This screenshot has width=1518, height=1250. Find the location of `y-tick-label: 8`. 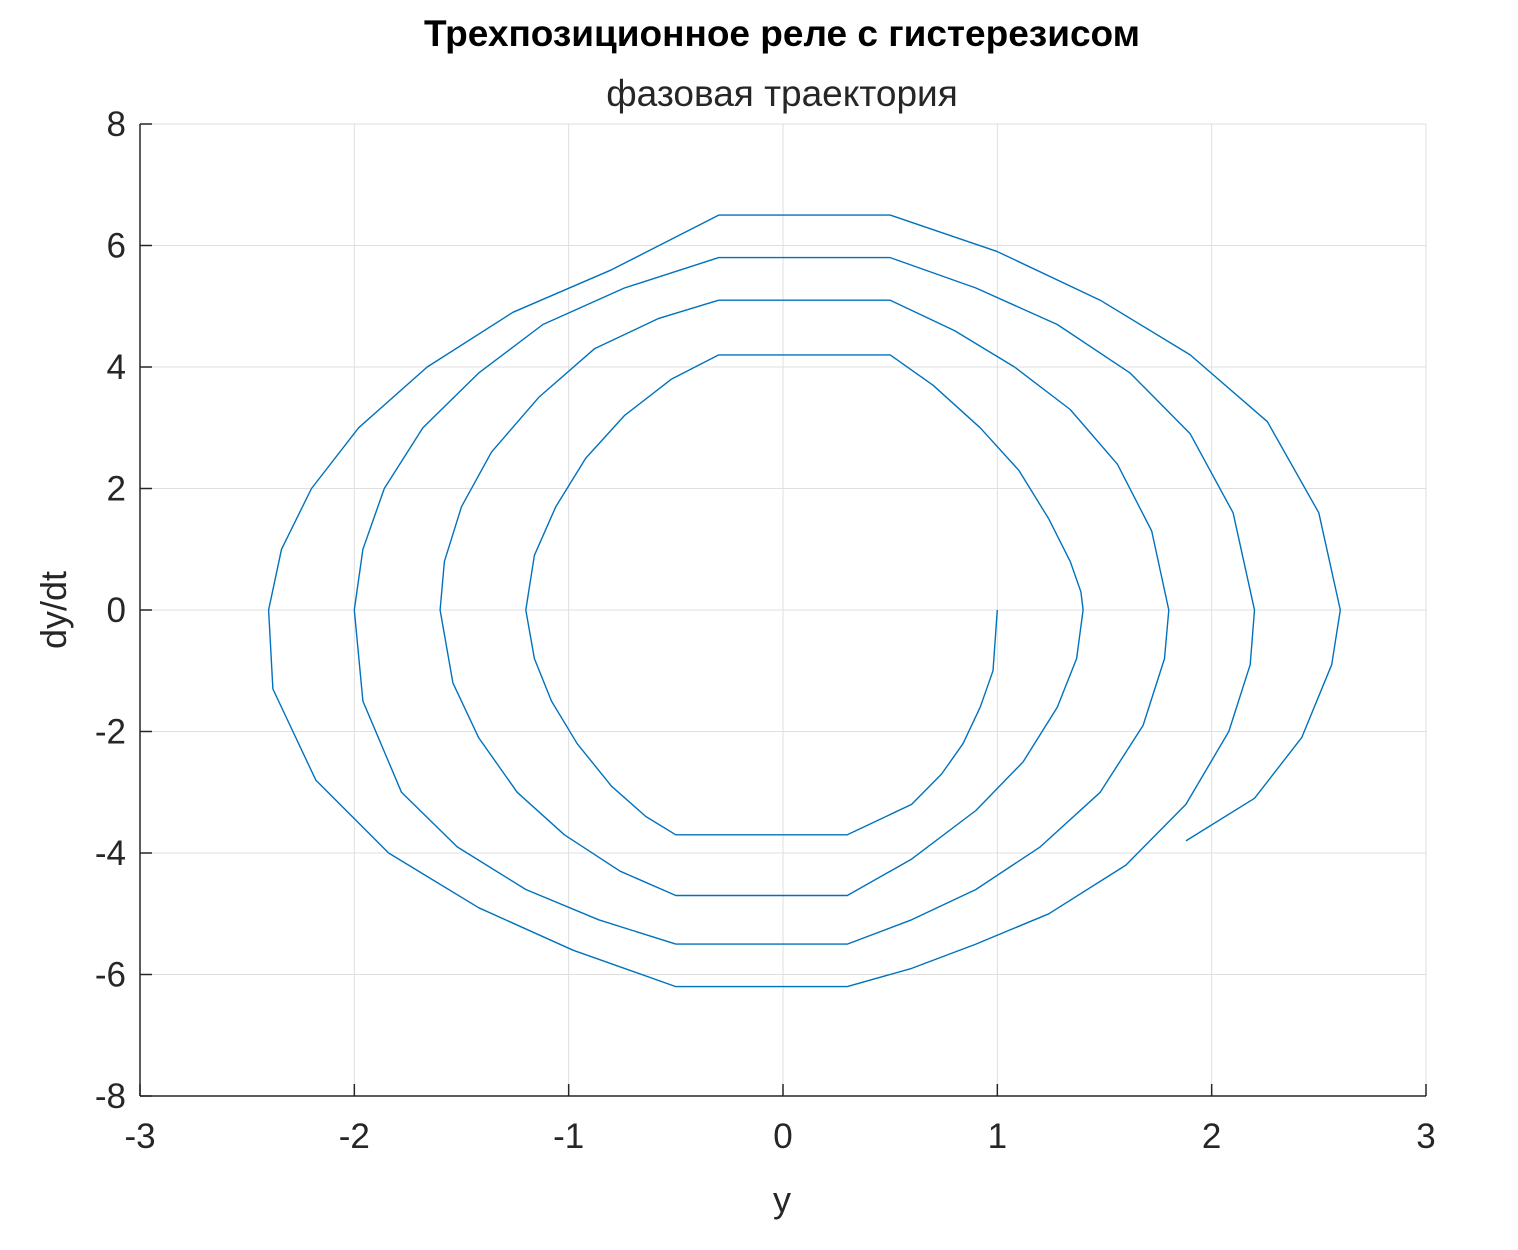

y-tick-label: 8 is located at coordinates (116, 124).